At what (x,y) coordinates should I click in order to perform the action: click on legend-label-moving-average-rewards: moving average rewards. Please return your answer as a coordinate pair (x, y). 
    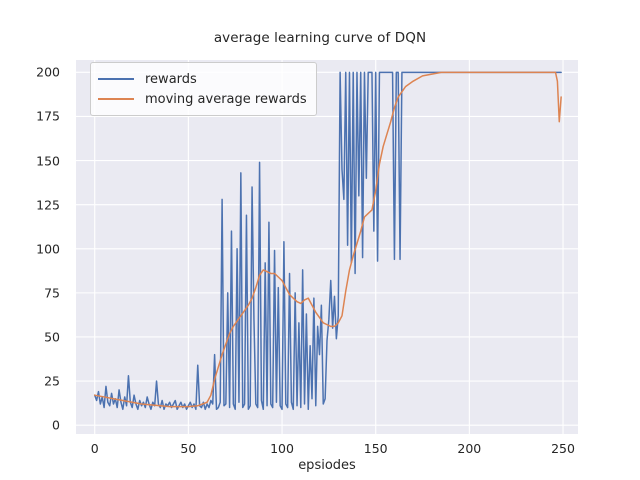
    Looking at the image, I should click on (226, 99).